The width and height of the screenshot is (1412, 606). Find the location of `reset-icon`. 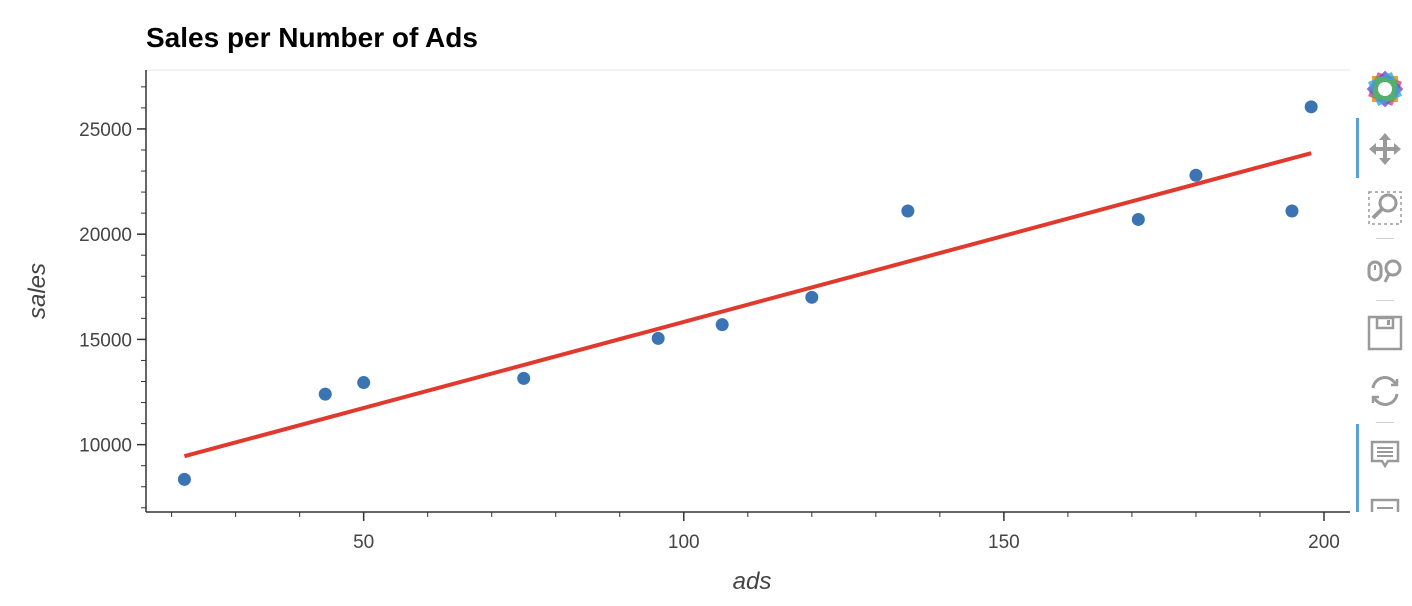

reset-icon is located at coordinates (1385, 391).